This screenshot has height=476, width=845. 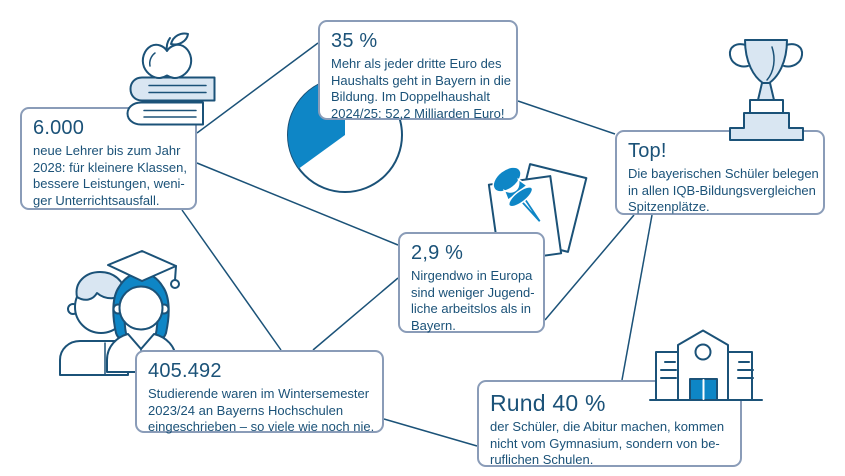 I want to click on graduation-cap, so click(x=142, y=266).